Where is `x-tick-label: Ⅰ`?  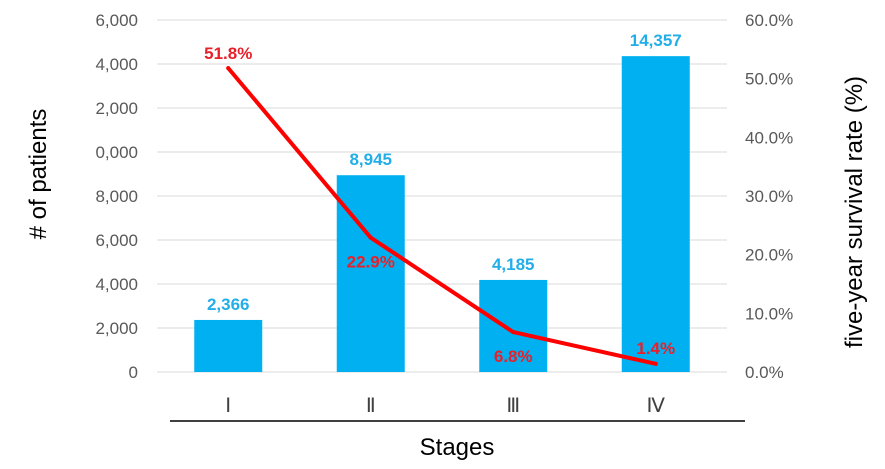 x-tick-label: Ⅰ is located at coordinates (228, 406).